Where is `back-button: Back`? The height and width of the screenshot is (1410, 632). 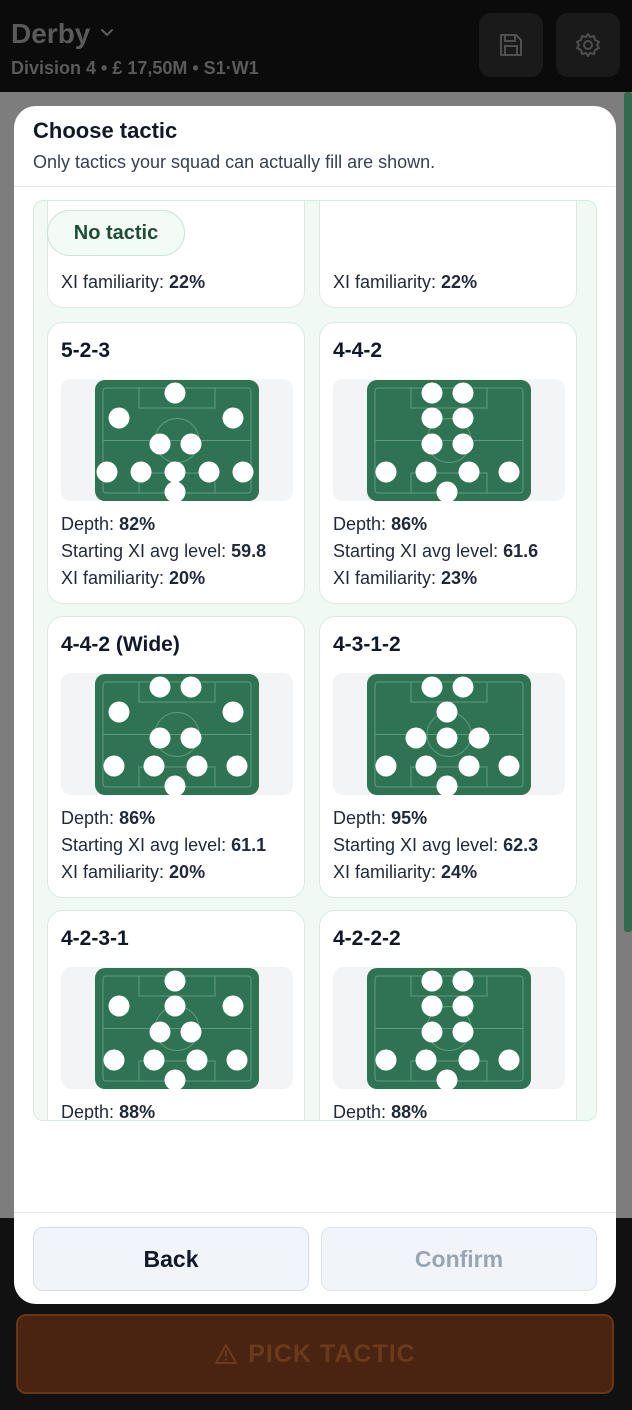 back-button: Back is located at coordinates (171, 1259).